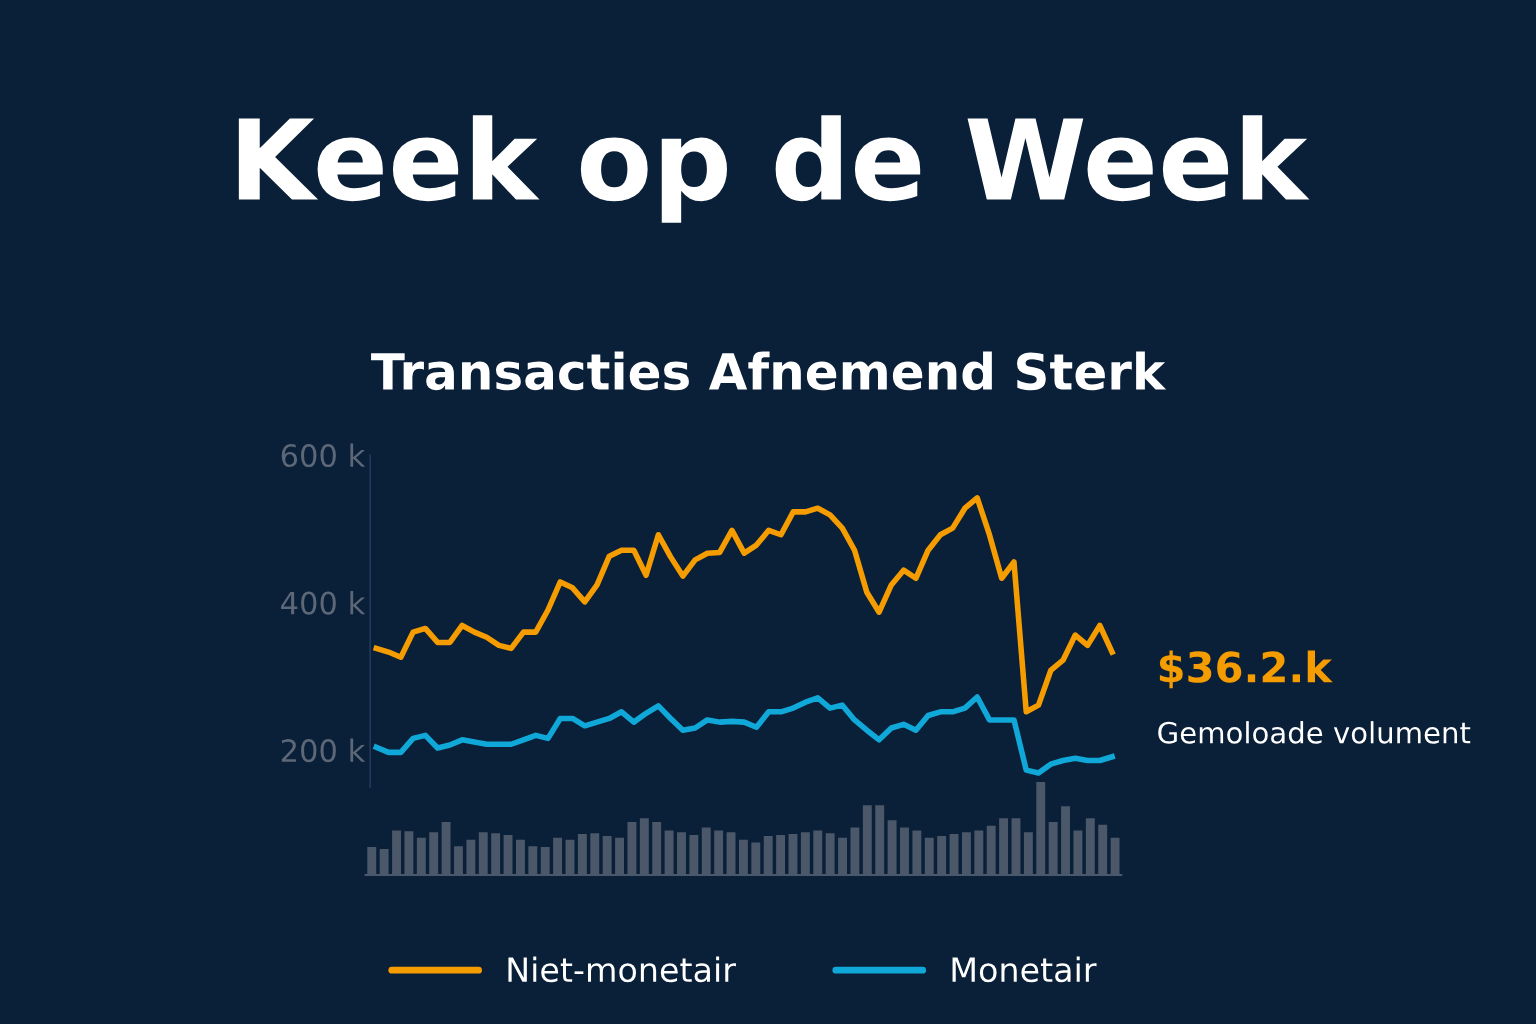 This screenshot has height=1024, width=1536. Describe the element at coordinates (769, 371) in the screenshot. I see `chart-subtitle: Transacties Afnemend Sterk` at that location.